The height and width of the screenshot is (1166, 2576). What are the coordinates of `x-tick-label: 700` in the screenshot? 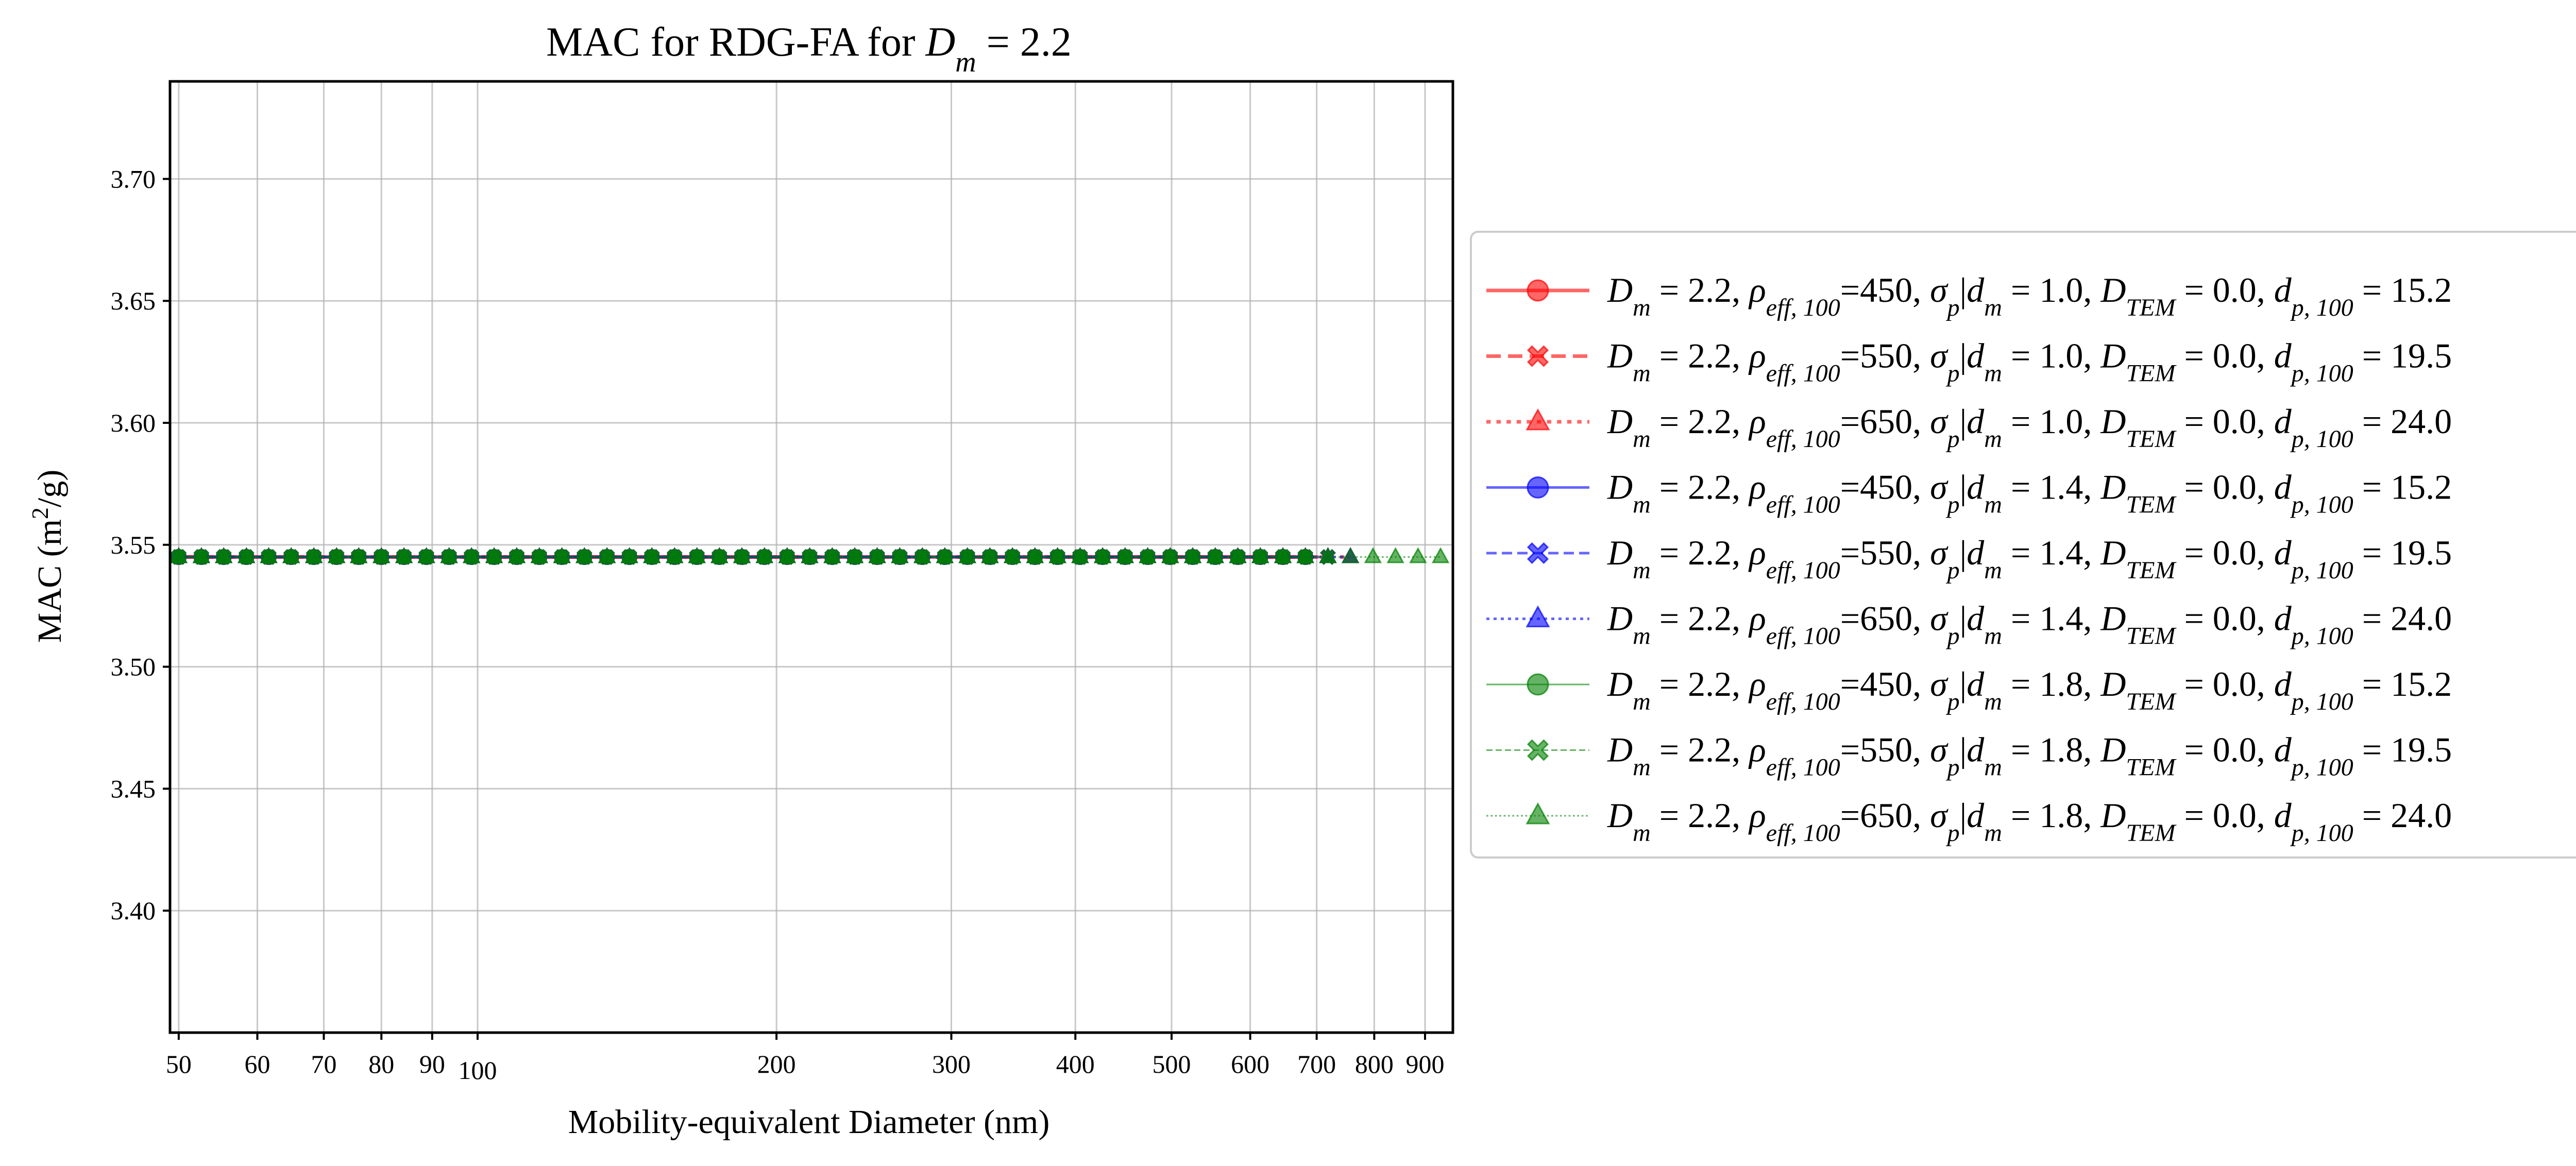 It's located at (1316, 1064).